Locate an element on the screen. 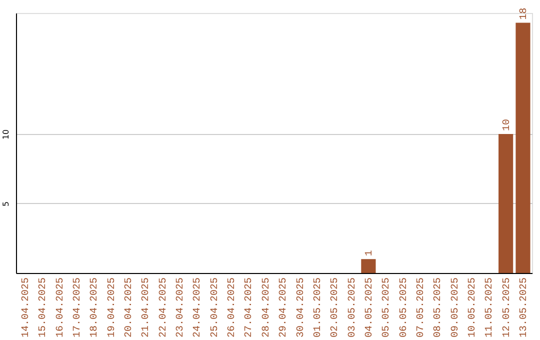 This screenshot has height=340, width=540. x-tick-label: 21.04.2025 is located at coordinates (146, 308).